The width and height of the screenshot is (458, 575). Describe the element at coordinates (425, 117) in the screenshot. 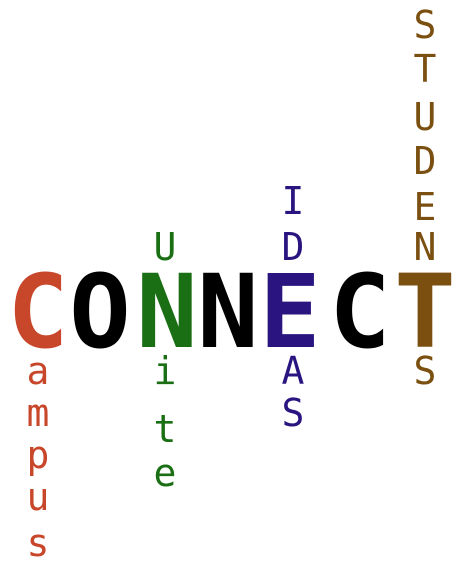

I see `students-letter: U` at that location.